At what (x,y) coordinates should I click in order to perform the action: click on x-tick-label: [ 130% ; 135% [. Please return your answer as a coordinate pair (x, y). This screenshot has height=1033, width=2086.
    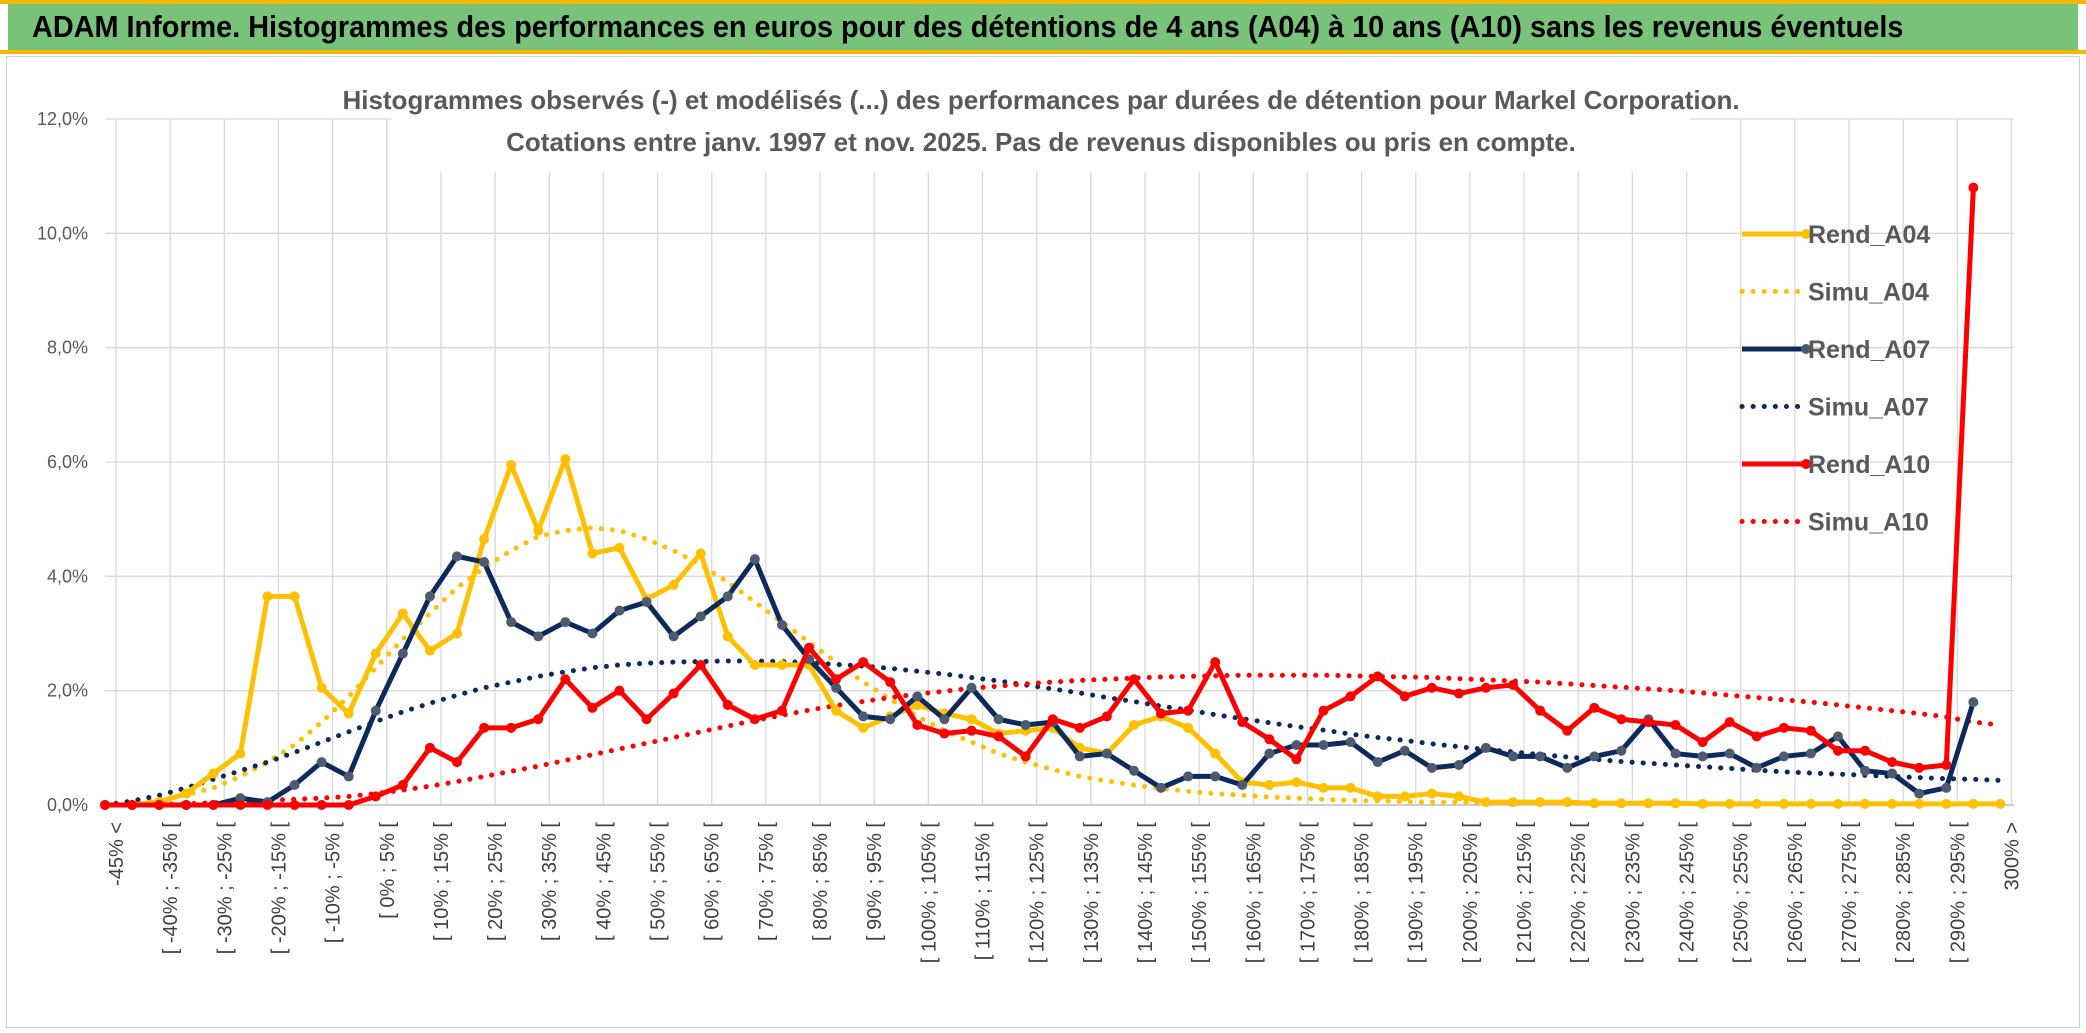
    Looking at the image, I should click on (1092, 893).